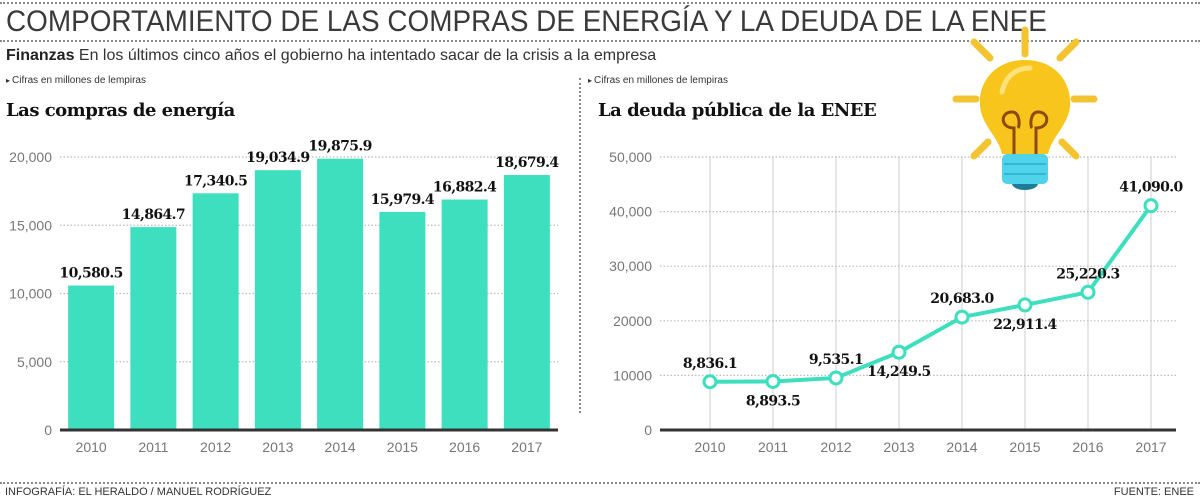  I want to click on source-text: FUENTE: ENEE, so click(1153, 492).